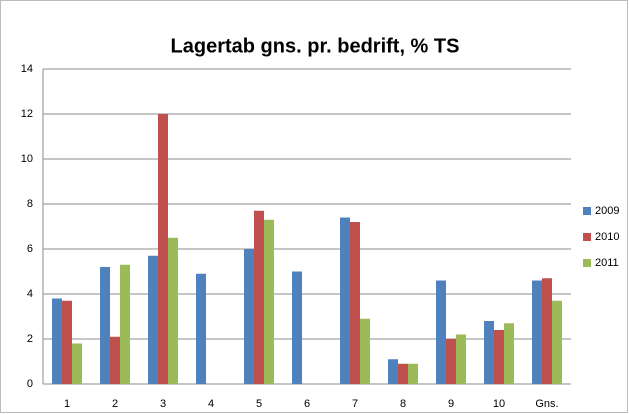 This screenshot has width=629, height=414. What do you see at coordinates (307, 404) in the screenshot?
I see `x-tick-label: 6` at bounding box center [307, 404].